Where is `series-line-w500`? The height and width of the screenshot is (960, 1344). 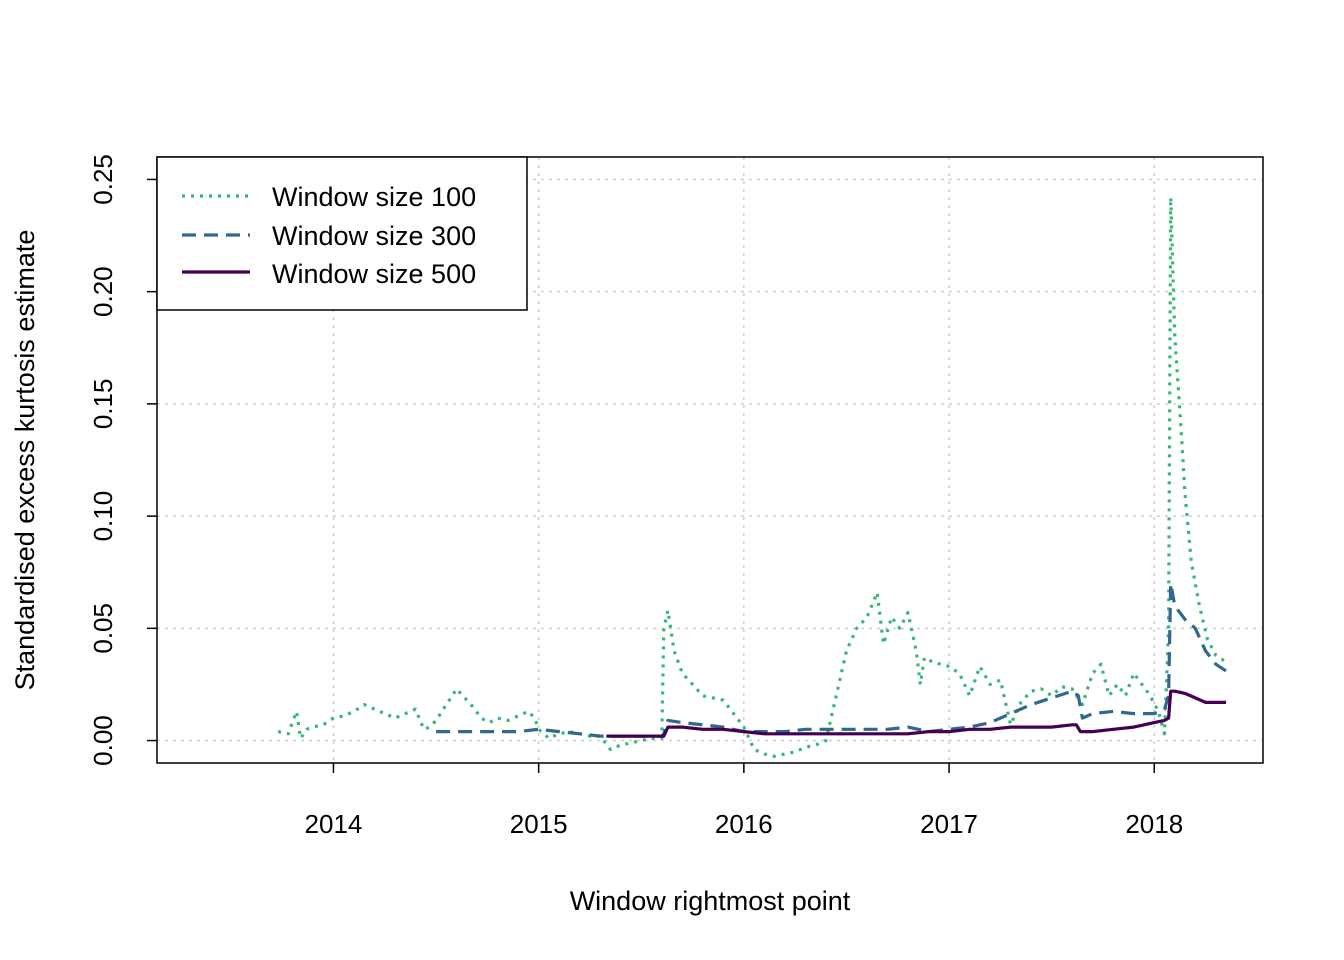
series-line-w500 is located at coordinates (916, 713).